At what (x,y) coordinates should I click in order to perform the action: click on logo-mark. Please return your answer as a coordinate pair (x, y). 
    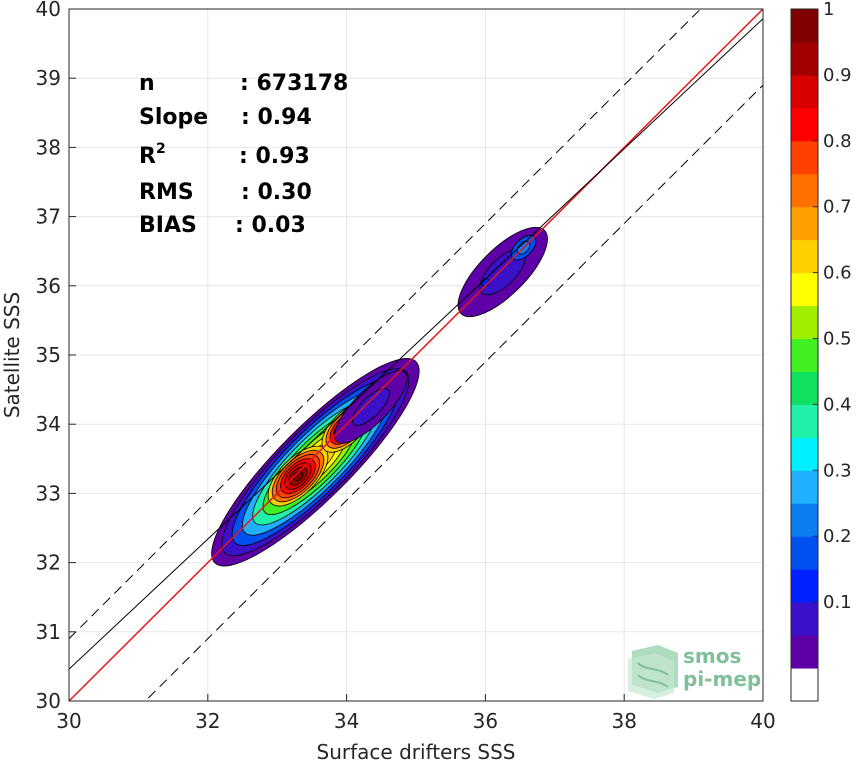
    Looking at the image, I should click on (653, 672).